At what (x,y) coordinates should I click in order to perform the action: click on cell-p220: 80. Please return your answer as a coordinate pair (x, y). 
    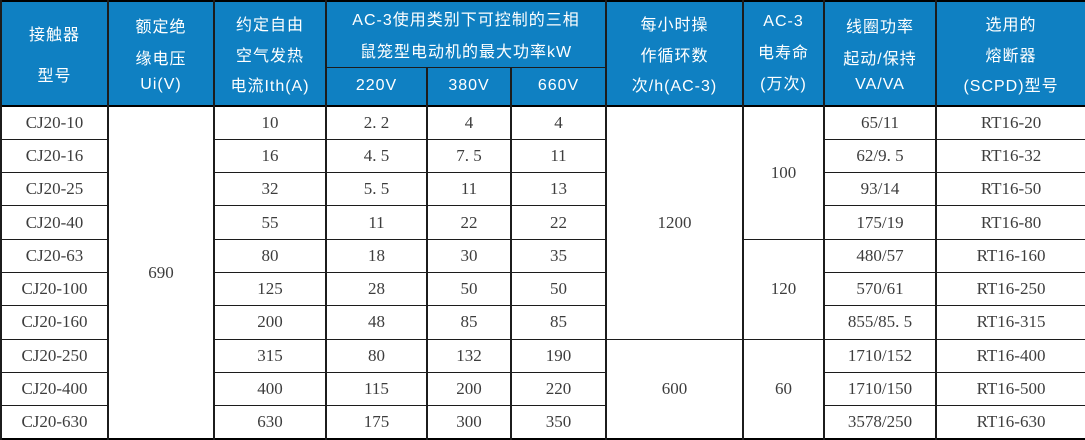
    Looking at the image, I should click on (376, 355).